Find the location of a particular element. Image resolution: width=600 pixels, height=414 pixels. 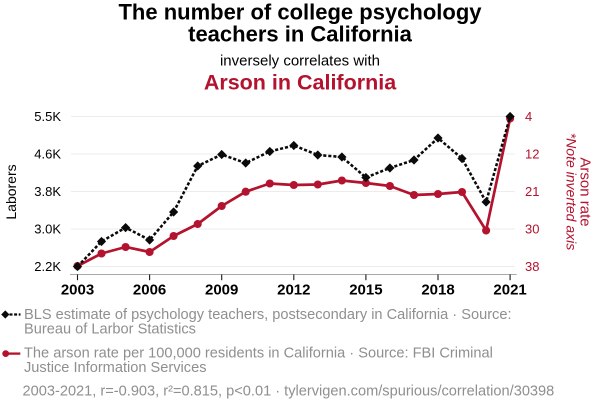

svg-text: inversely correlates with is located at coordinates (300, 61).